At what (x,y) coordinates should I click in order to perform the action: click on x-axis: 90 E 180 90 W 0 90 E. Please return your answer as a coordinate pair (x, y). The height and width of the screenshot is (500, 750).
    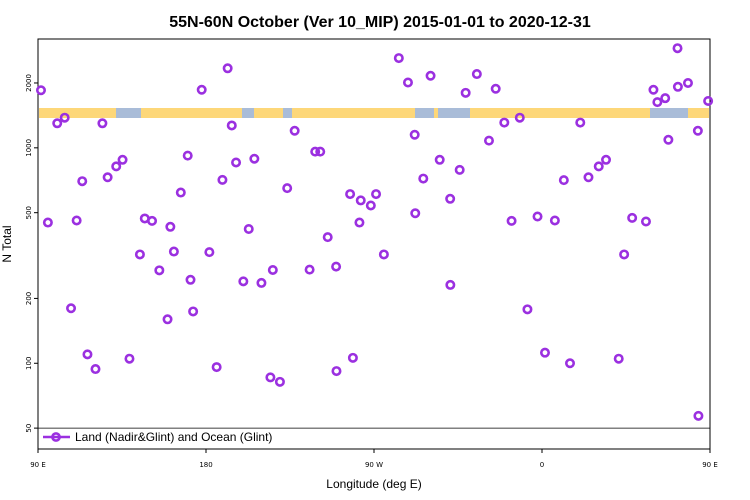
    Looking at the image, I should click on (374, 459).